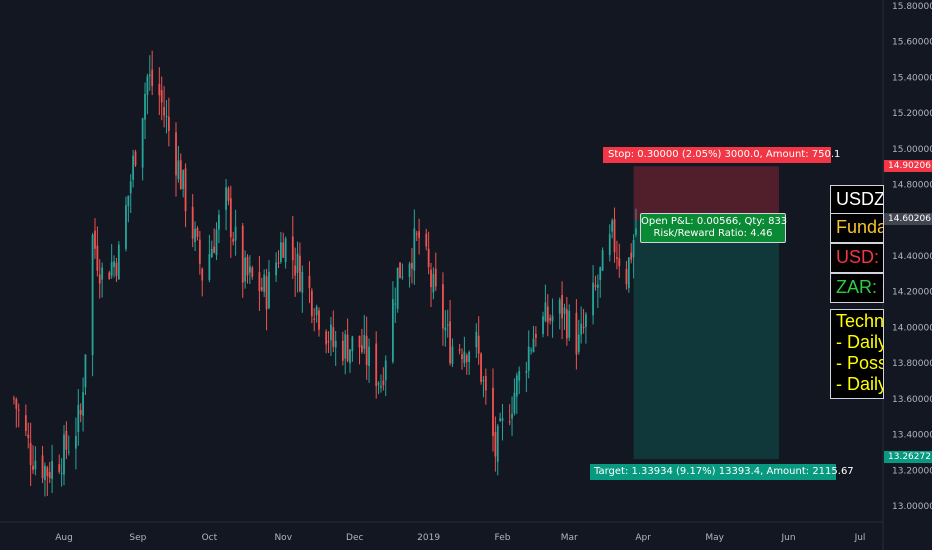 This screenshot has height=550, width=932. What do you see at coordinates (912, 43) in the screenshot?
I see `y-tick-label: 15.60000` at bounding box center [912, 43].